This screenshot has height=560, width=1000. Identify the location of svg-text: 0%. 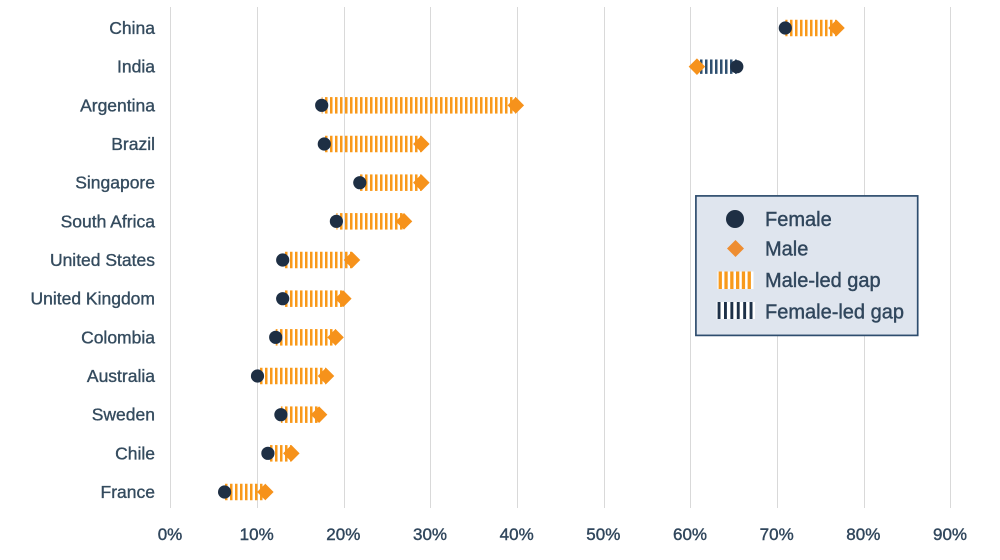
(170, 534).